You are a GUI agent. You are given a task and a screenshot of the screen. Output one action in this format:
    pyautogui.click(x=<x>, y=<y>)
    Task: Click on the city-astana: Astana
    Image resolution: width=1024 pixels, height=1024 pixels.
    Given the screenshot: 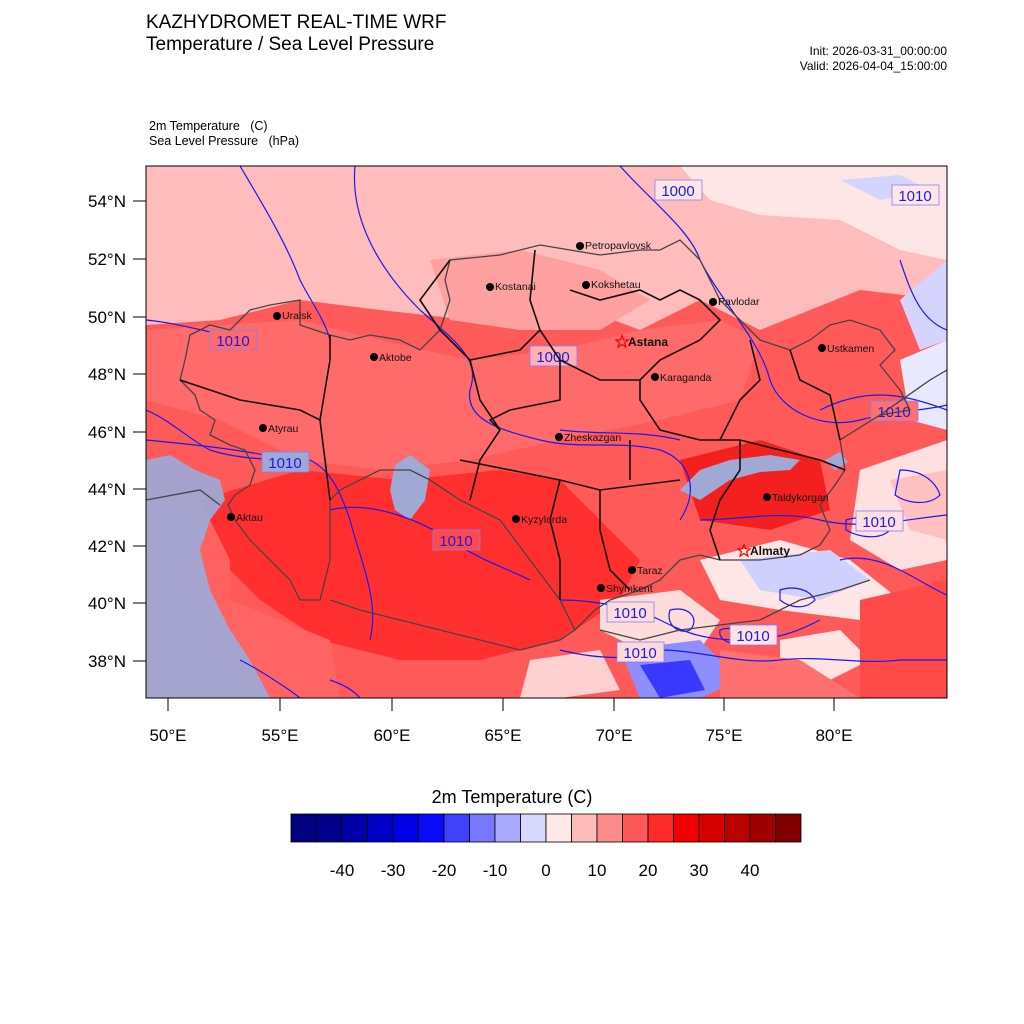 What is the action you would take?
    pyautogui.click(x=641, y=341)
    